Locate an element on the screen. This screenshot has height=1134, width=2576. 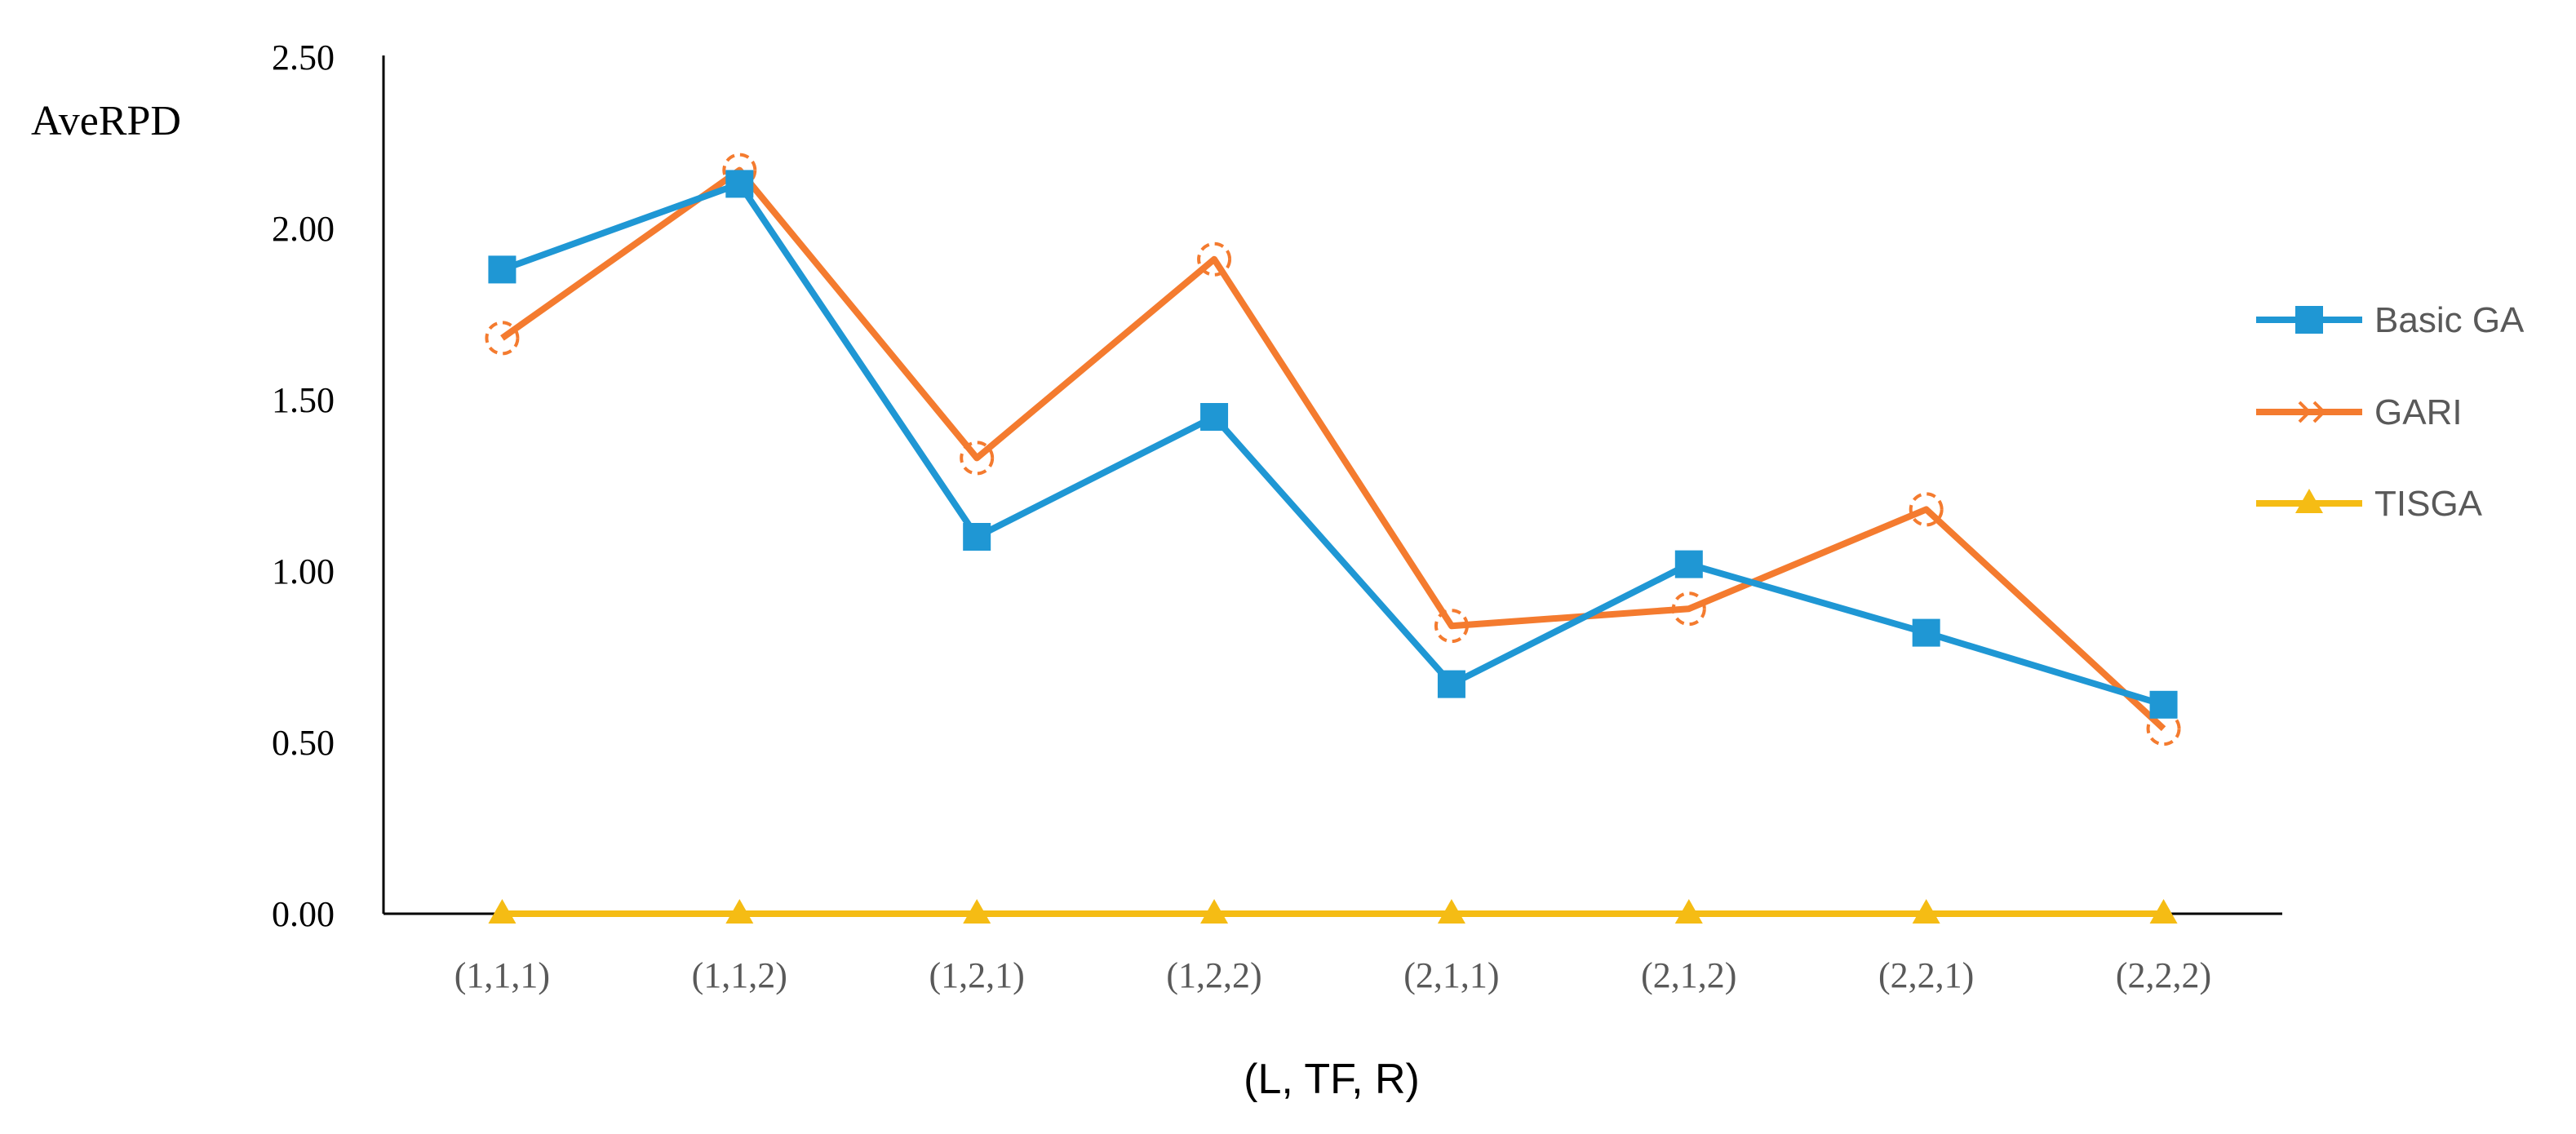
y-tick-label: 2.50 is located at coordinates (303, 58).